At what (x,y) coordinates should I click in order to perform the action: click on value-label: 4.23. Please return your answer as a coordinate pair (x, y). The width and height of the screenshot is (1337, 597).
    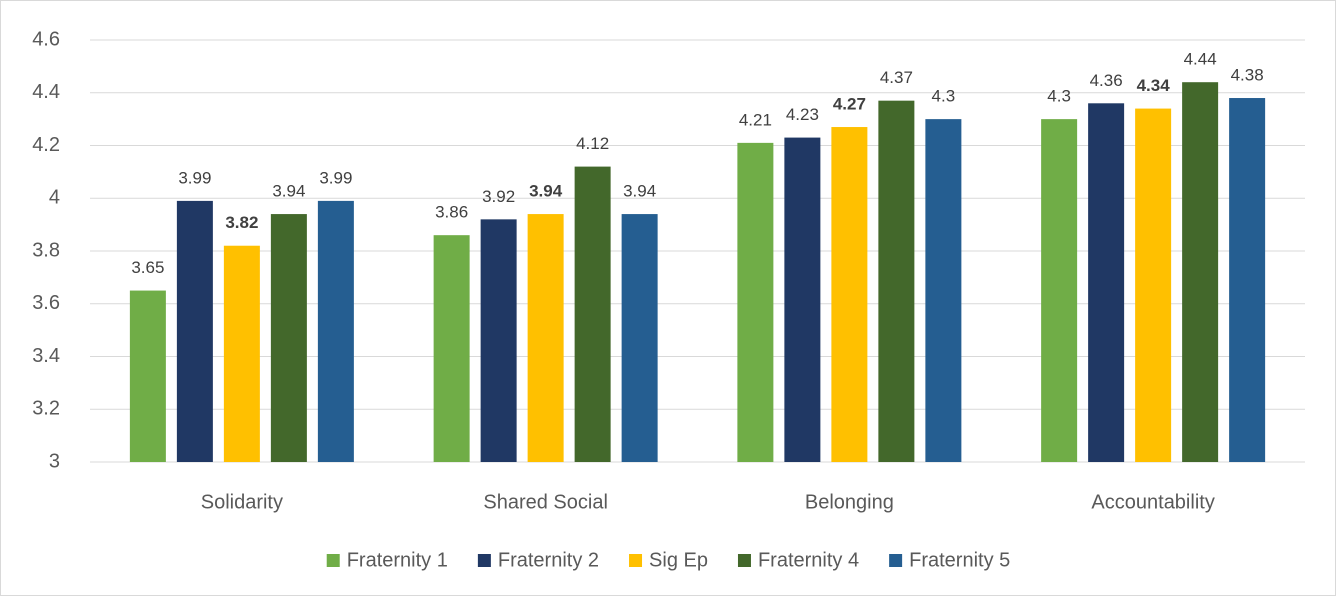
    Looking at the image, I should click on (802, 114).